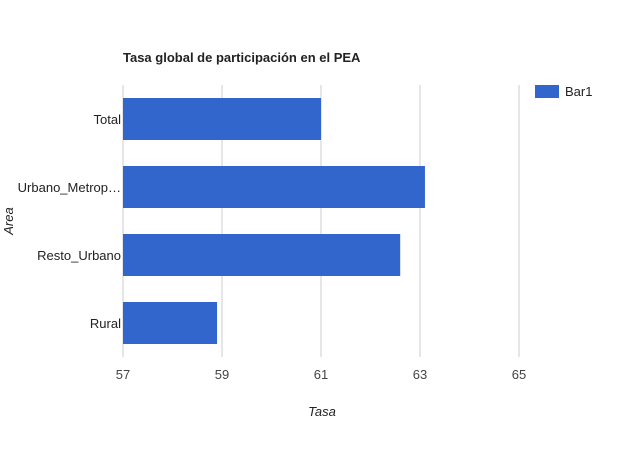 This screenshot has width=644, height=449. Describe the element at coordinates (79, 255) in the screenshot. I see `y-tick-label: Resto_Urbano` at that location.